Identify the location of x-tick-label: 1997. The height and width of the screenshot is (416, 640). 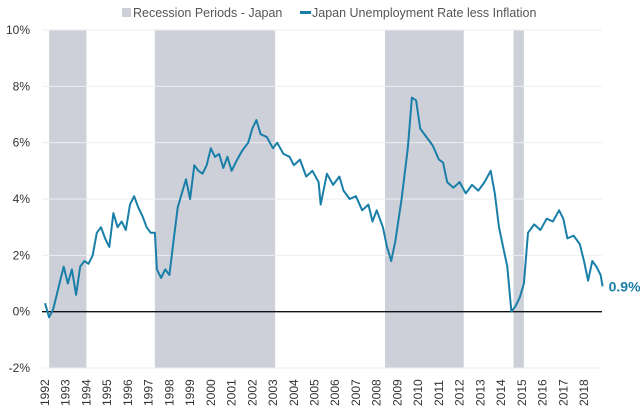
(149, 392).